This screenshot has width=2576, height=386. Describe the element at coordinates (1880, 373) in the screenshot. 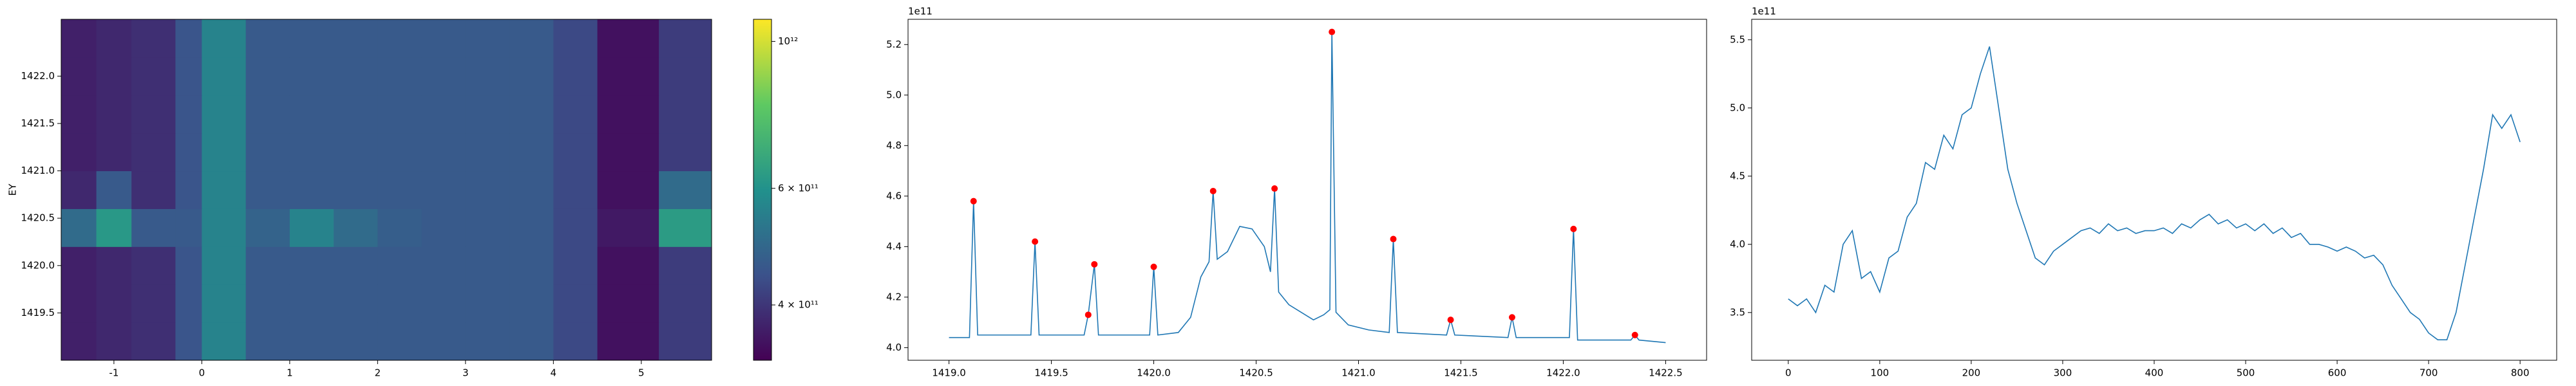

I see `x-tick-label: 100` at that location.